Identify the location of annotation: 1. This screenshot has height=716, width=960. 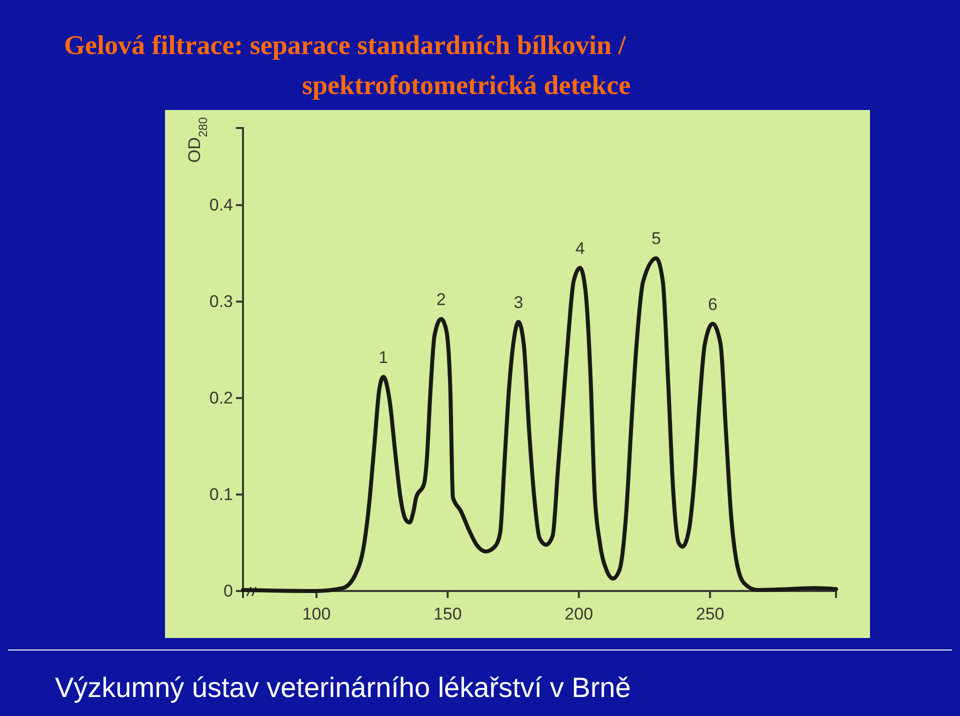
(383, 357).